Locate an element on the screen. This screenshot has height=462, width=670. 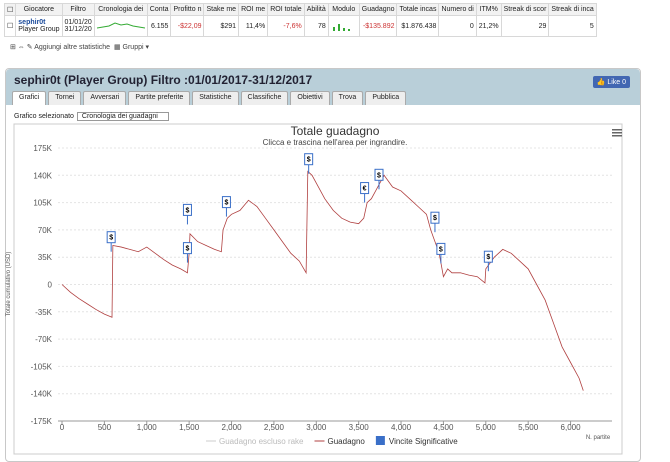
filter-from: 01/01/20 is located at coordinates (78, 22).